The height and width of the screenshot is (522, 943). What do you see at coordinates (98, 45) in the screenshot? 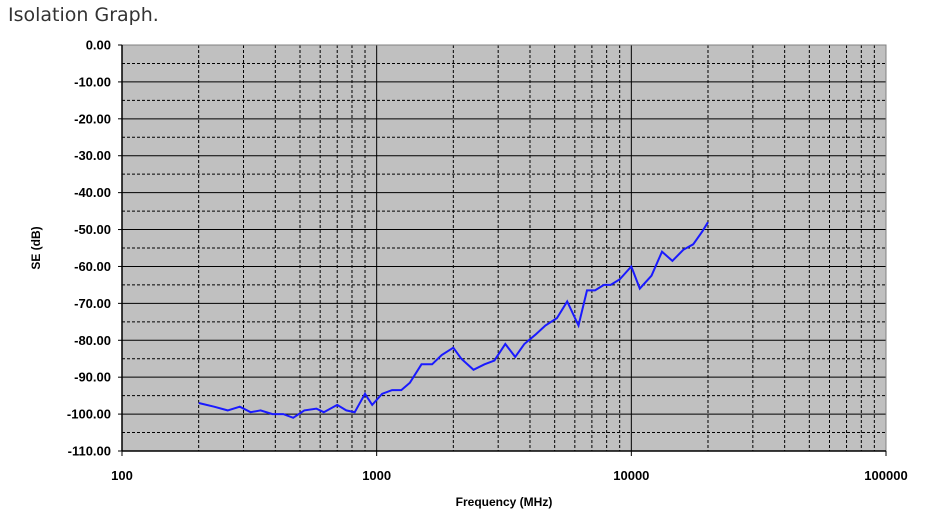
I see `y-tick-label: 0.00` at bounding box center [98, 45].